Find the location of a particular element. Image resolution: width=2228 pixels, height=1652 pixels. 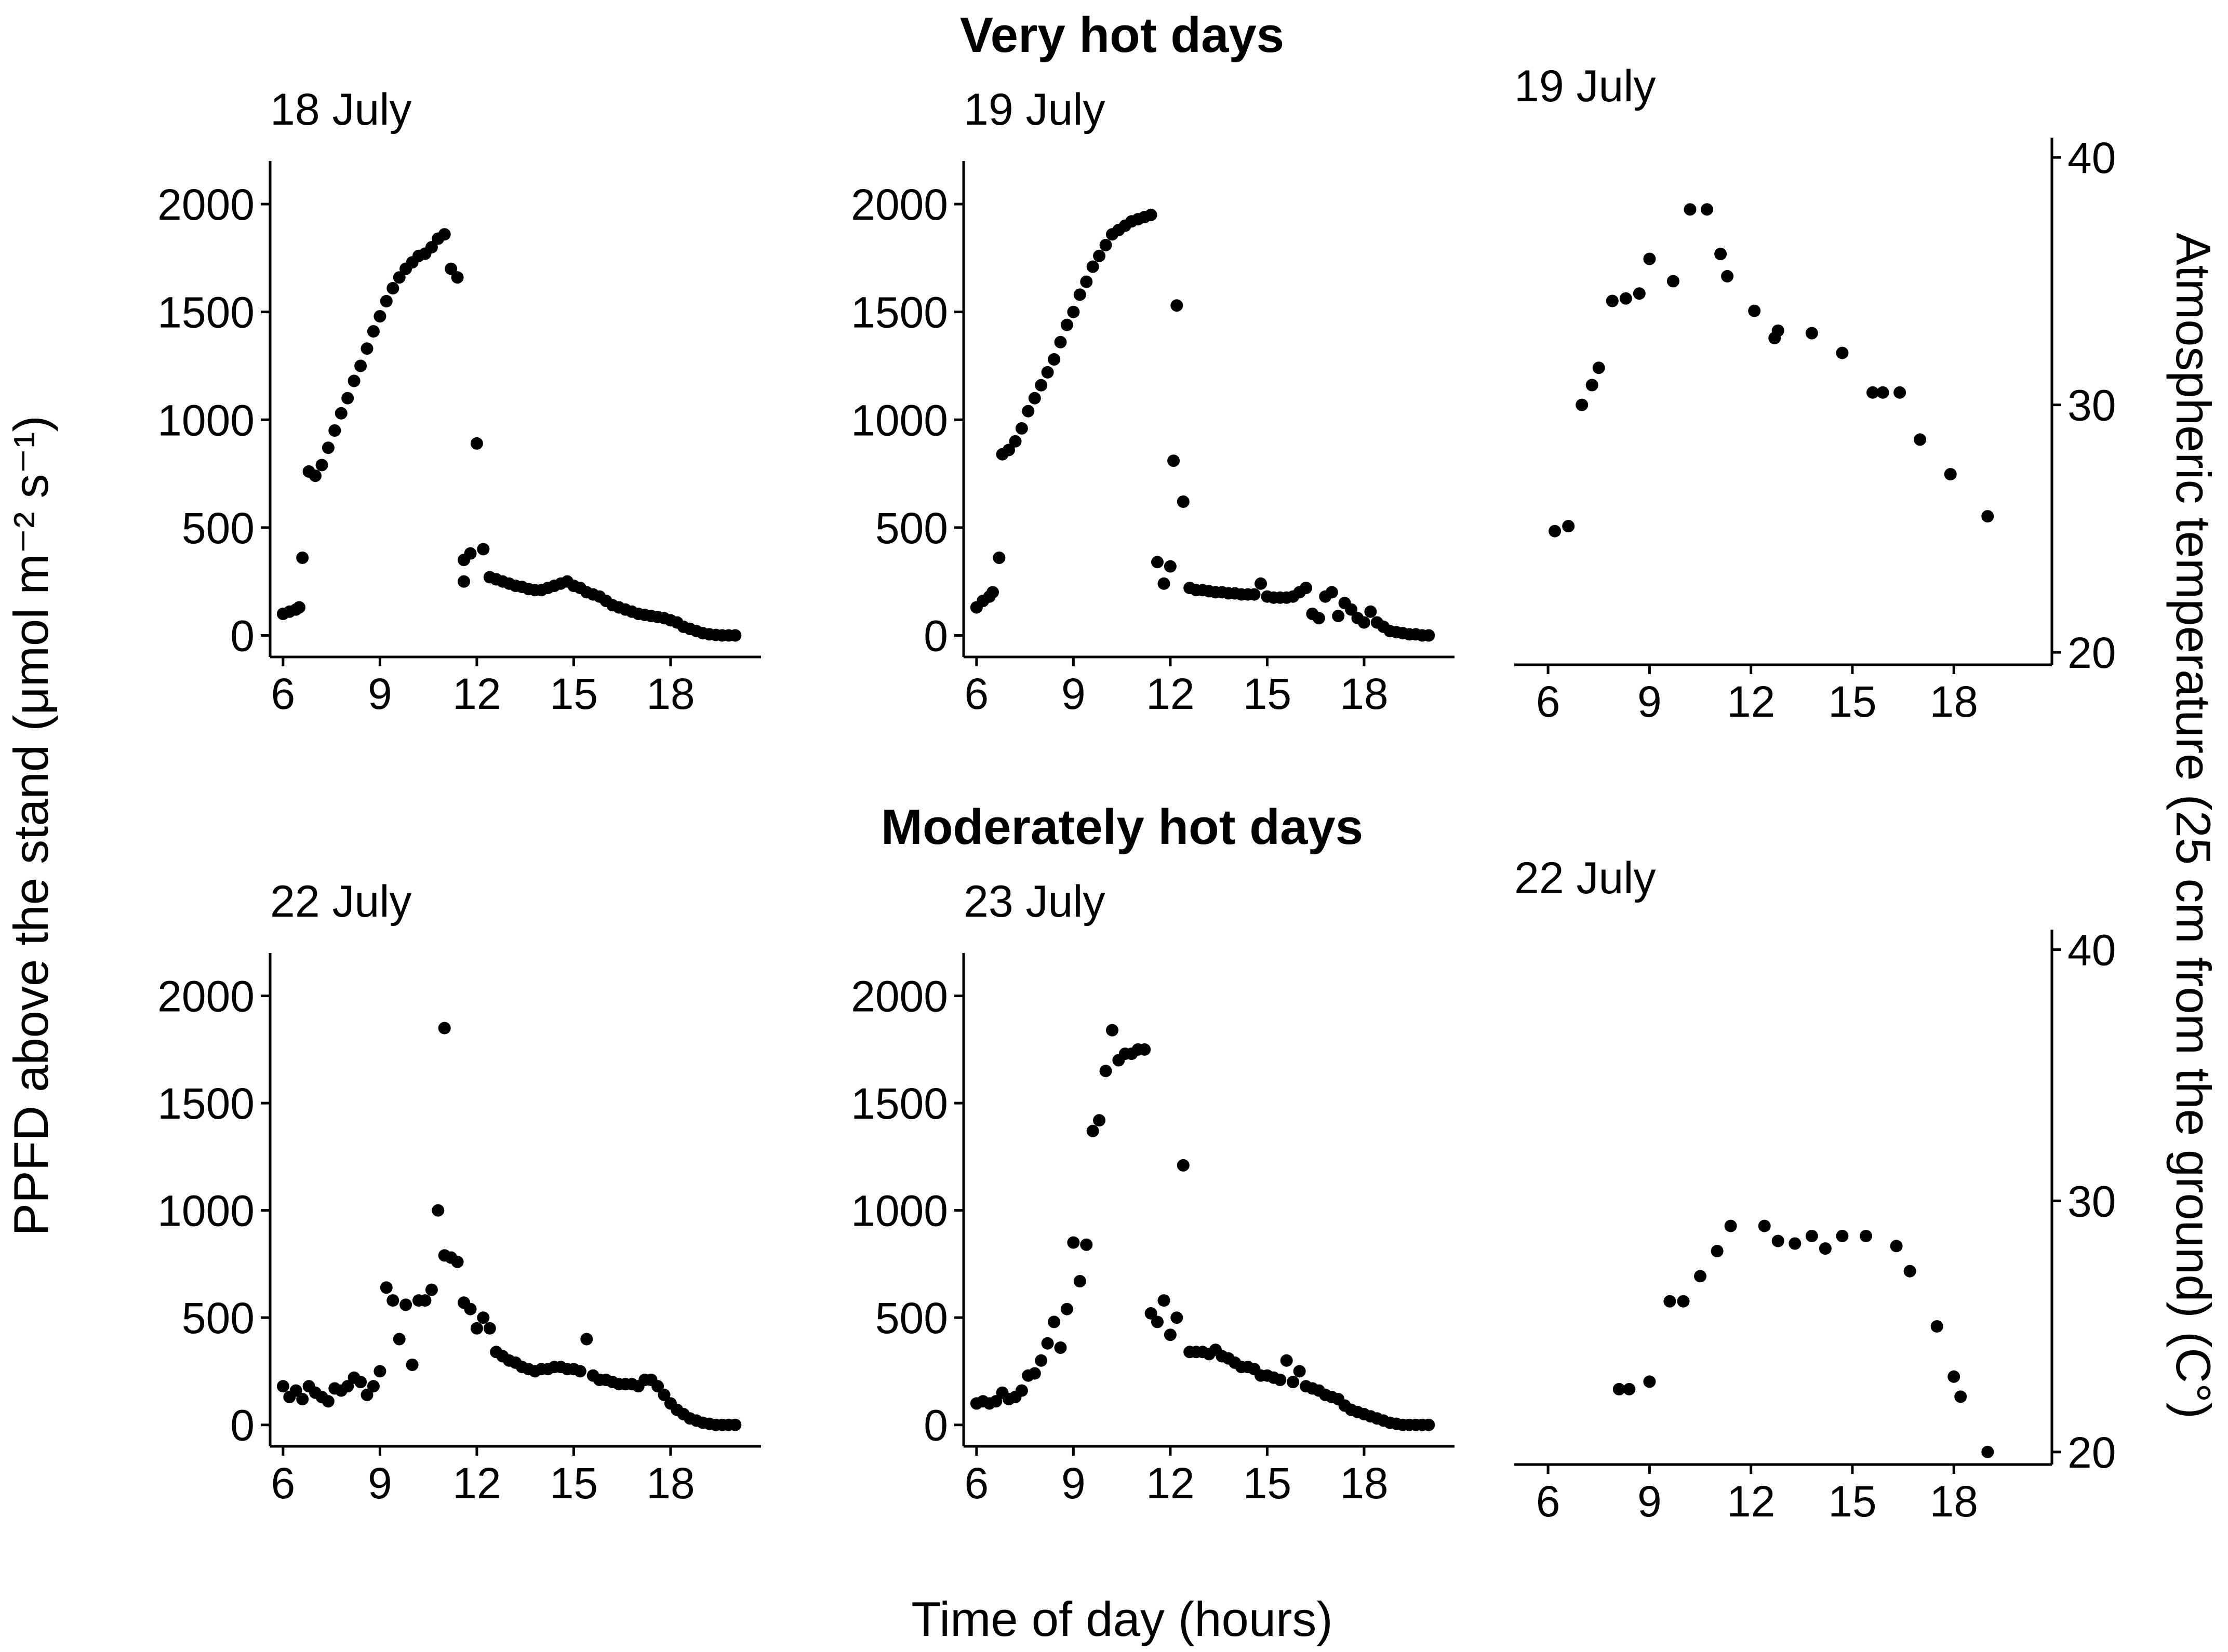

x-axis-label: Time of day (hours) is located at coordinates (1121, 1619).